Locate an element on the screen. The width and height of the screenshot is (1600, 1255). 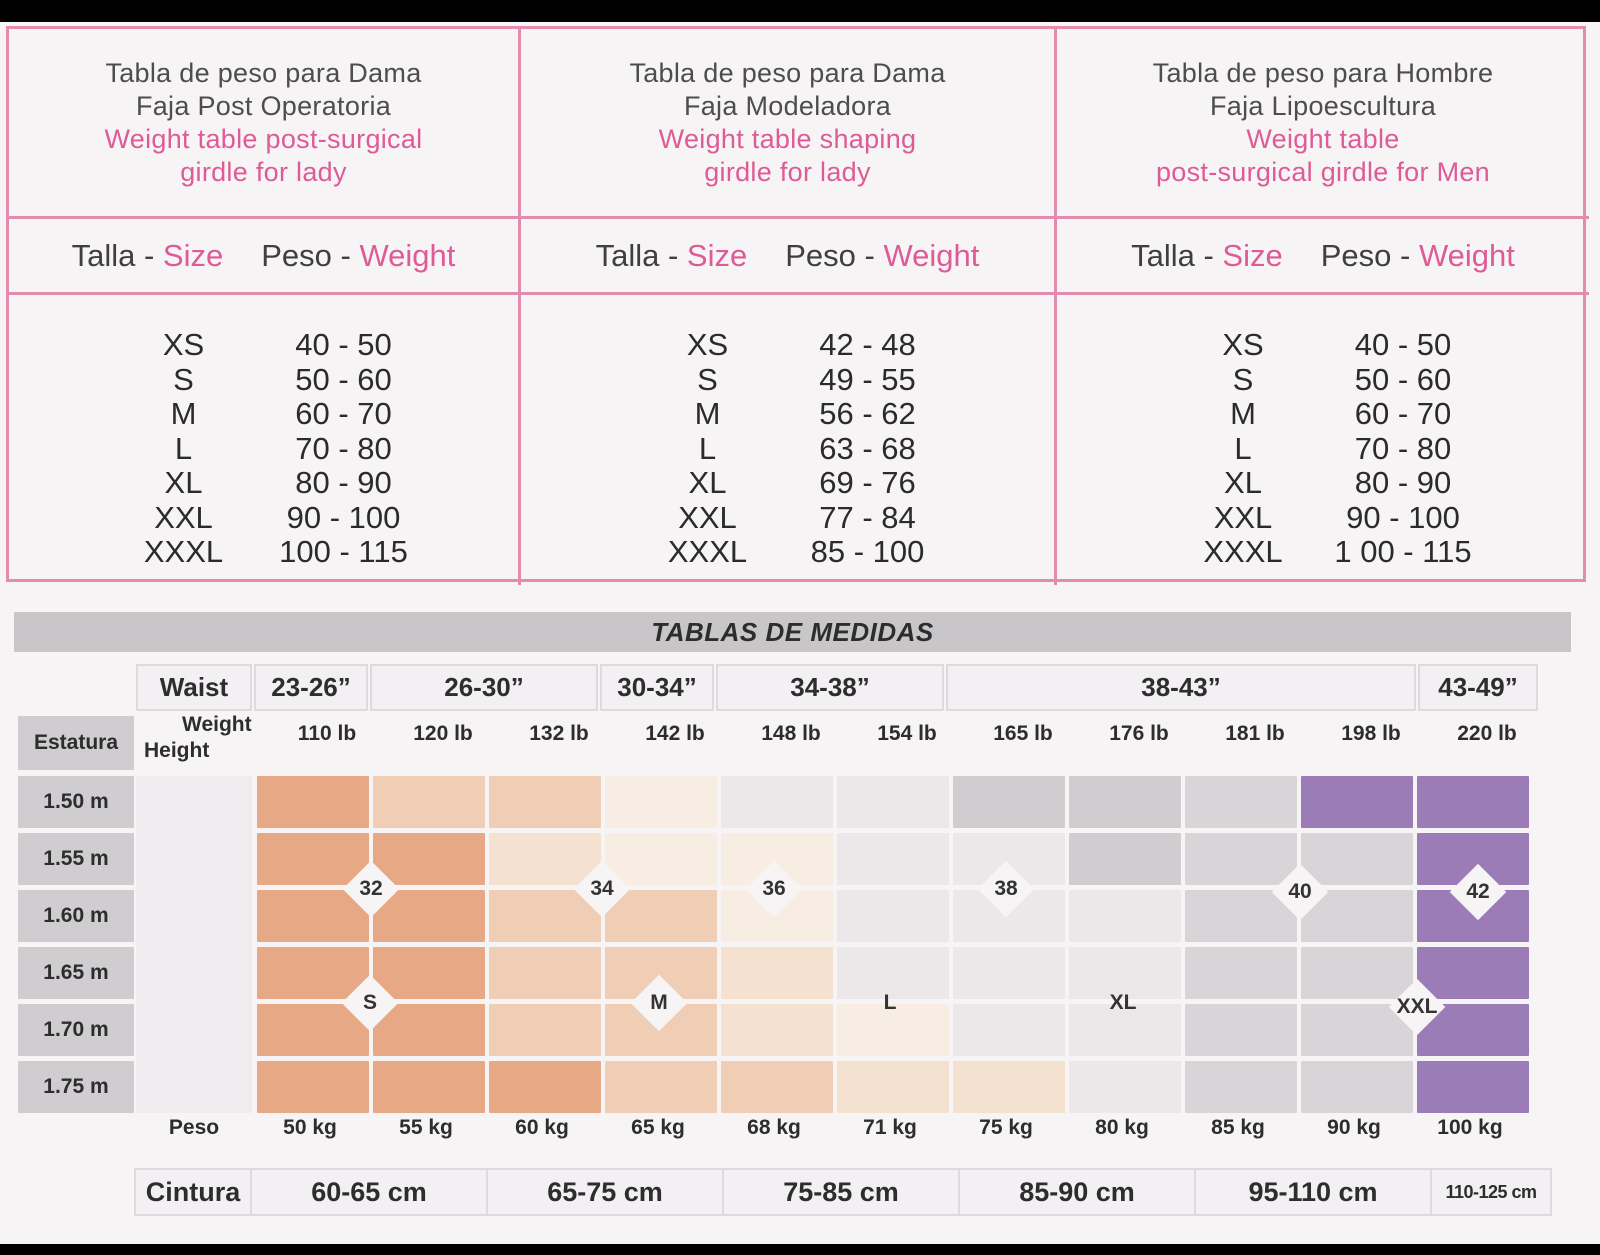
women-post-header: Talla - Size Peso - Weight is located at coordinates (265, 257).